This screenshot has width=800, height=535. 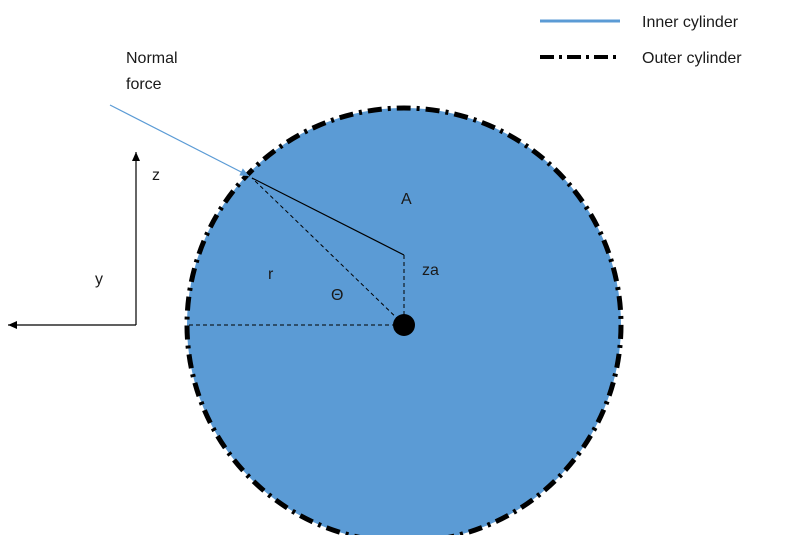 What do you see at coordinates (406, 199) in the screenshot?
I see `area-label: A` at bounding box center [406, 199].